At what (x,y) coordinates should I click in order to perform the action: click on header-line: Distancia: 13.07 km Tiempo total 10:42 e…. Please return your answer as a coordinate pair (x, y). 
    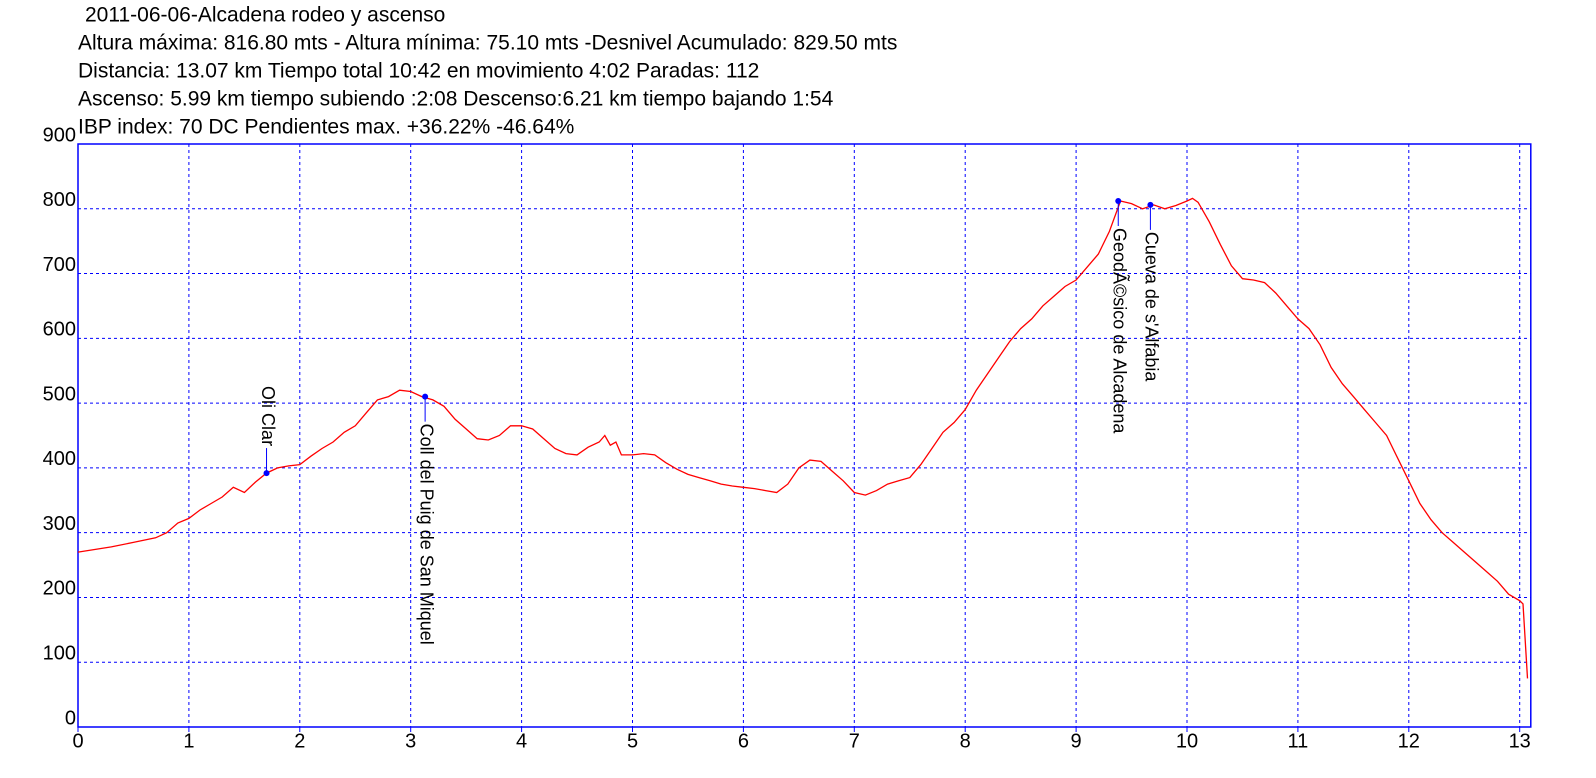
    Looking at the image, I should click on (418, 71).